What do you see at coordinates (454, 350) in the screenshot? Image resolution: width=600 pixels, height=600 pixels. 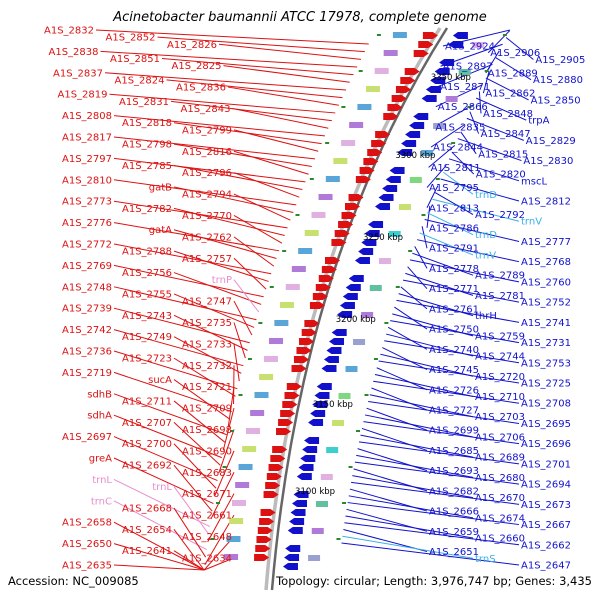 I see `right-gene-label: A1S_2740` at bounding box center [454, 350].